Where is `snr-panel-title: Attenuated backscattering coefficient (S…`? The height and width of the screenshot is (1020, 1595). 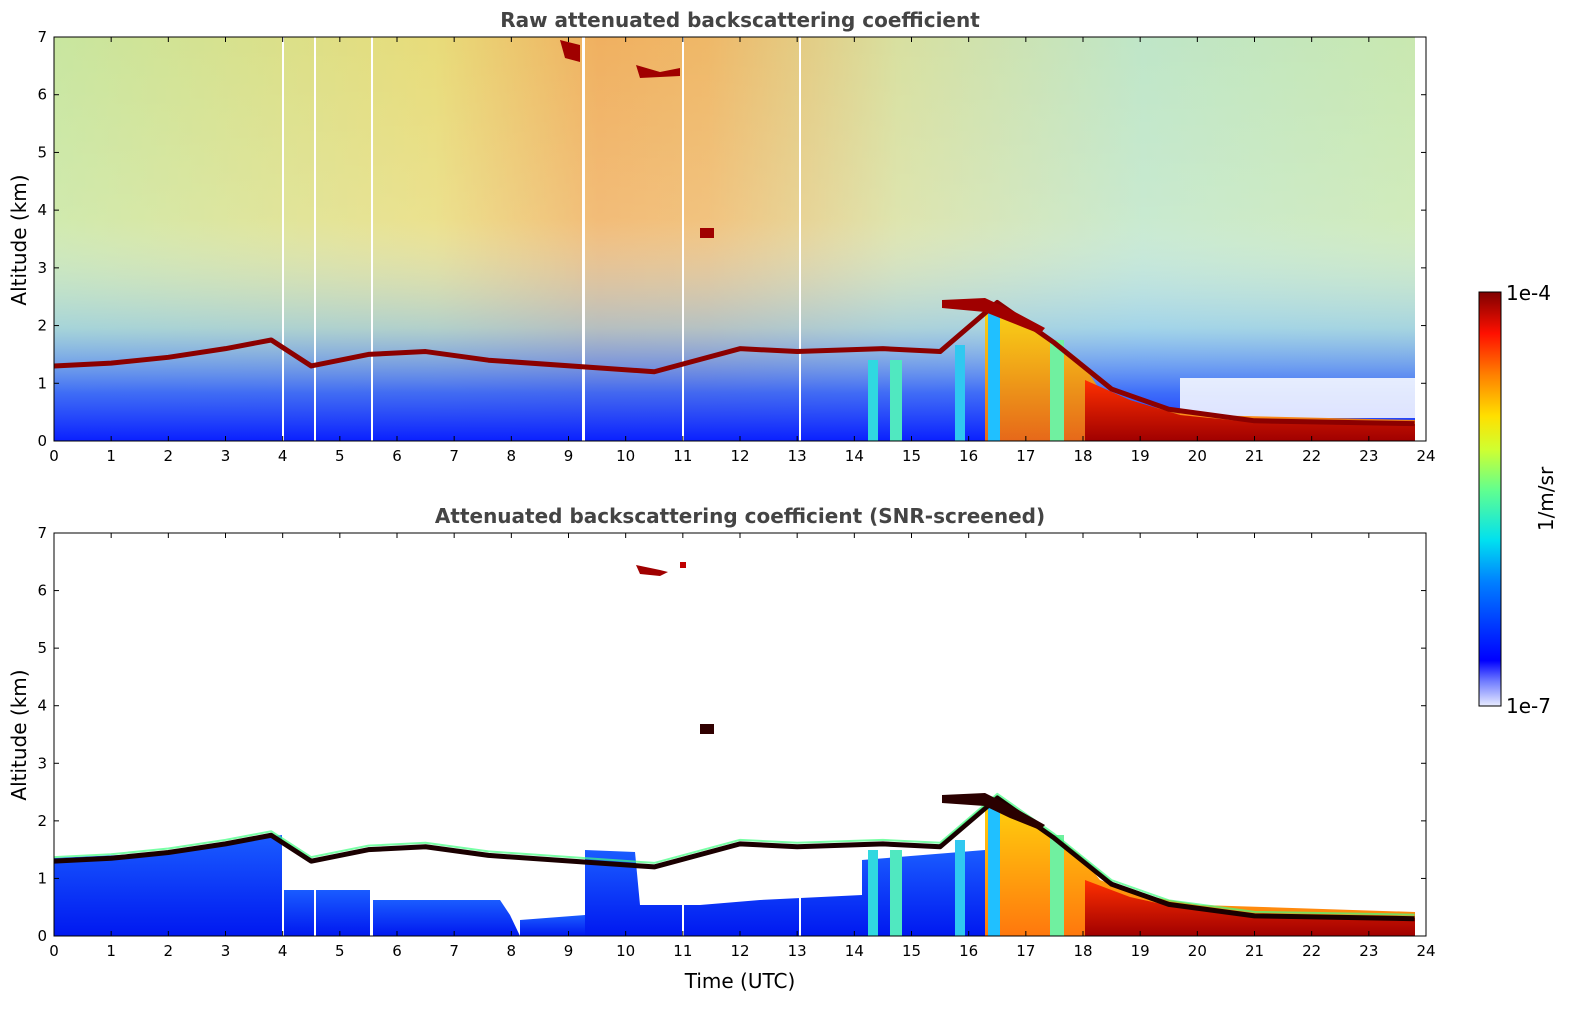 snr-panel-title: Attenuated backscattering coefficient (S… is located at coordinates (740, 516).